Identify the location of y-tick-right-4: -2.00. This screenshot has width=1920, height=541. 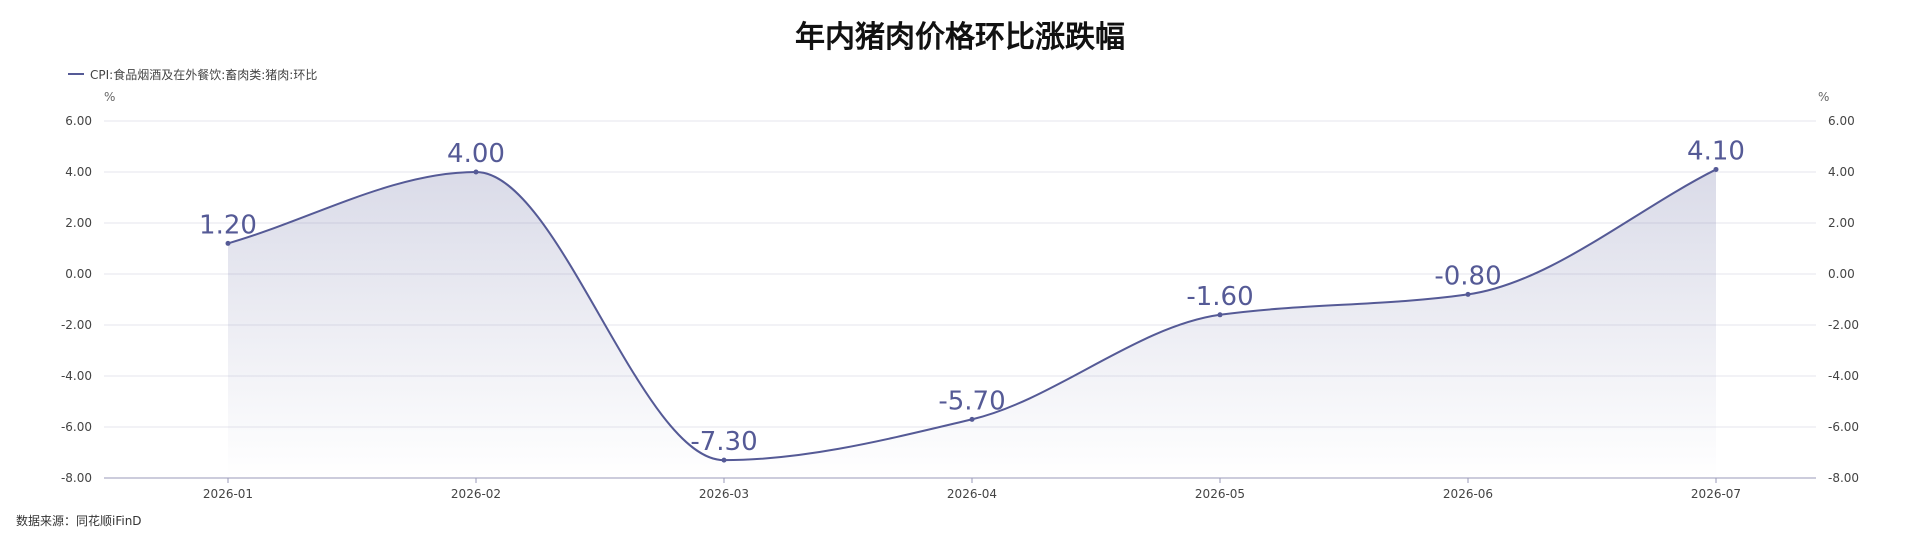
(1843, 325).